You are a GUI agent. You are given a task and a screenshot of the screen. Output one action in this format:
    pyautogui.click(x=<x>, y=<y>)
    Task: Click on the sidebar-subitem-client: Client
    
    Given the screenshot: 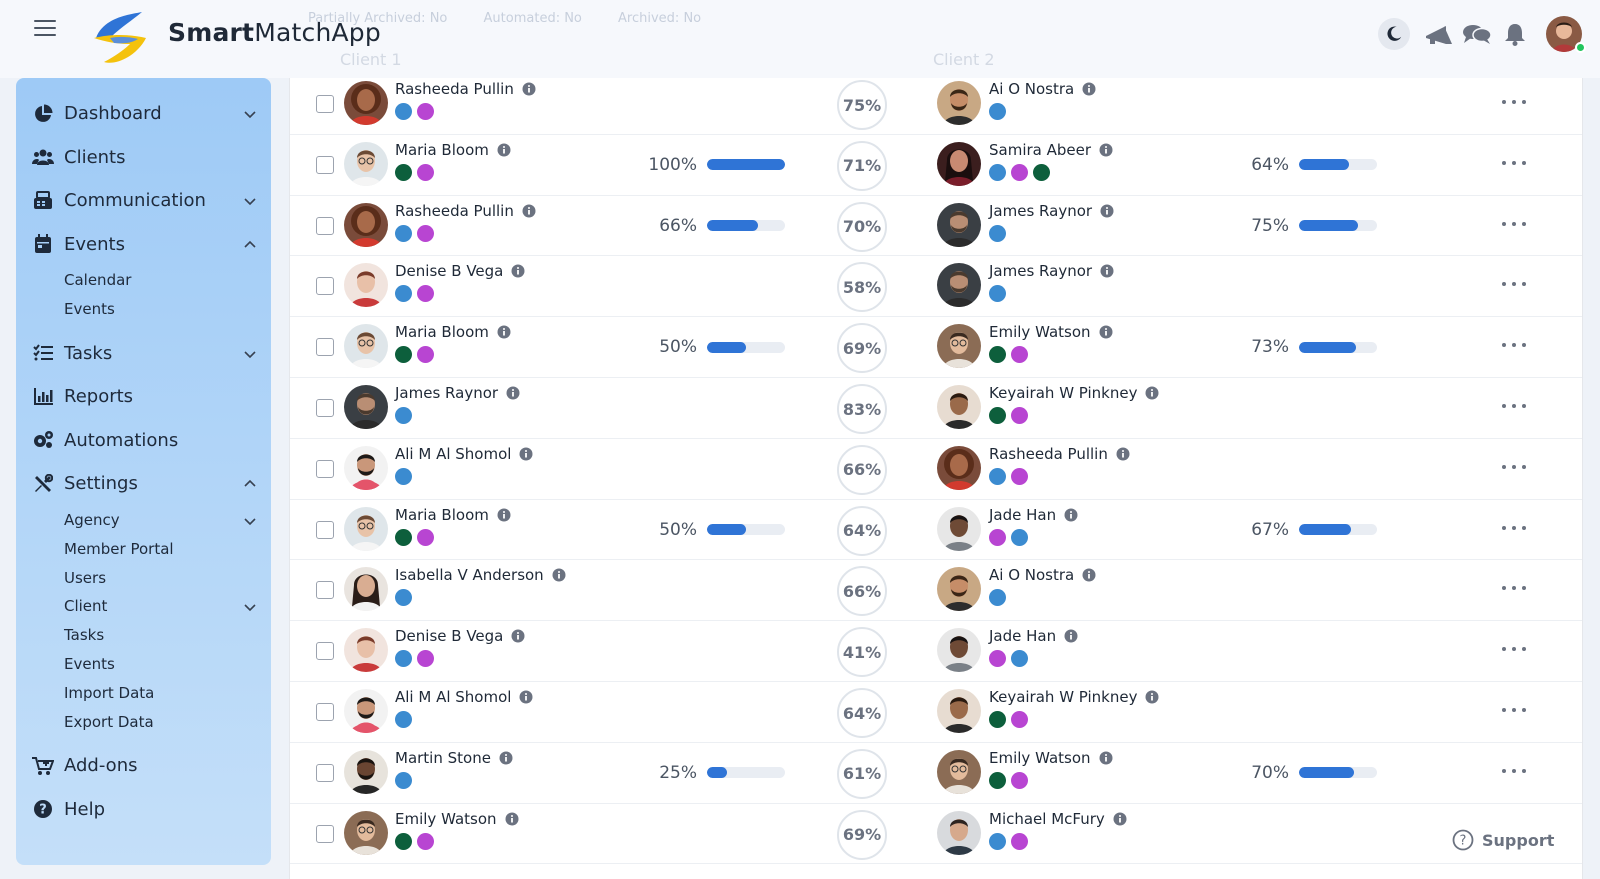 What is the action you would take?
    pyautogui.click(x=143, y=606)
    